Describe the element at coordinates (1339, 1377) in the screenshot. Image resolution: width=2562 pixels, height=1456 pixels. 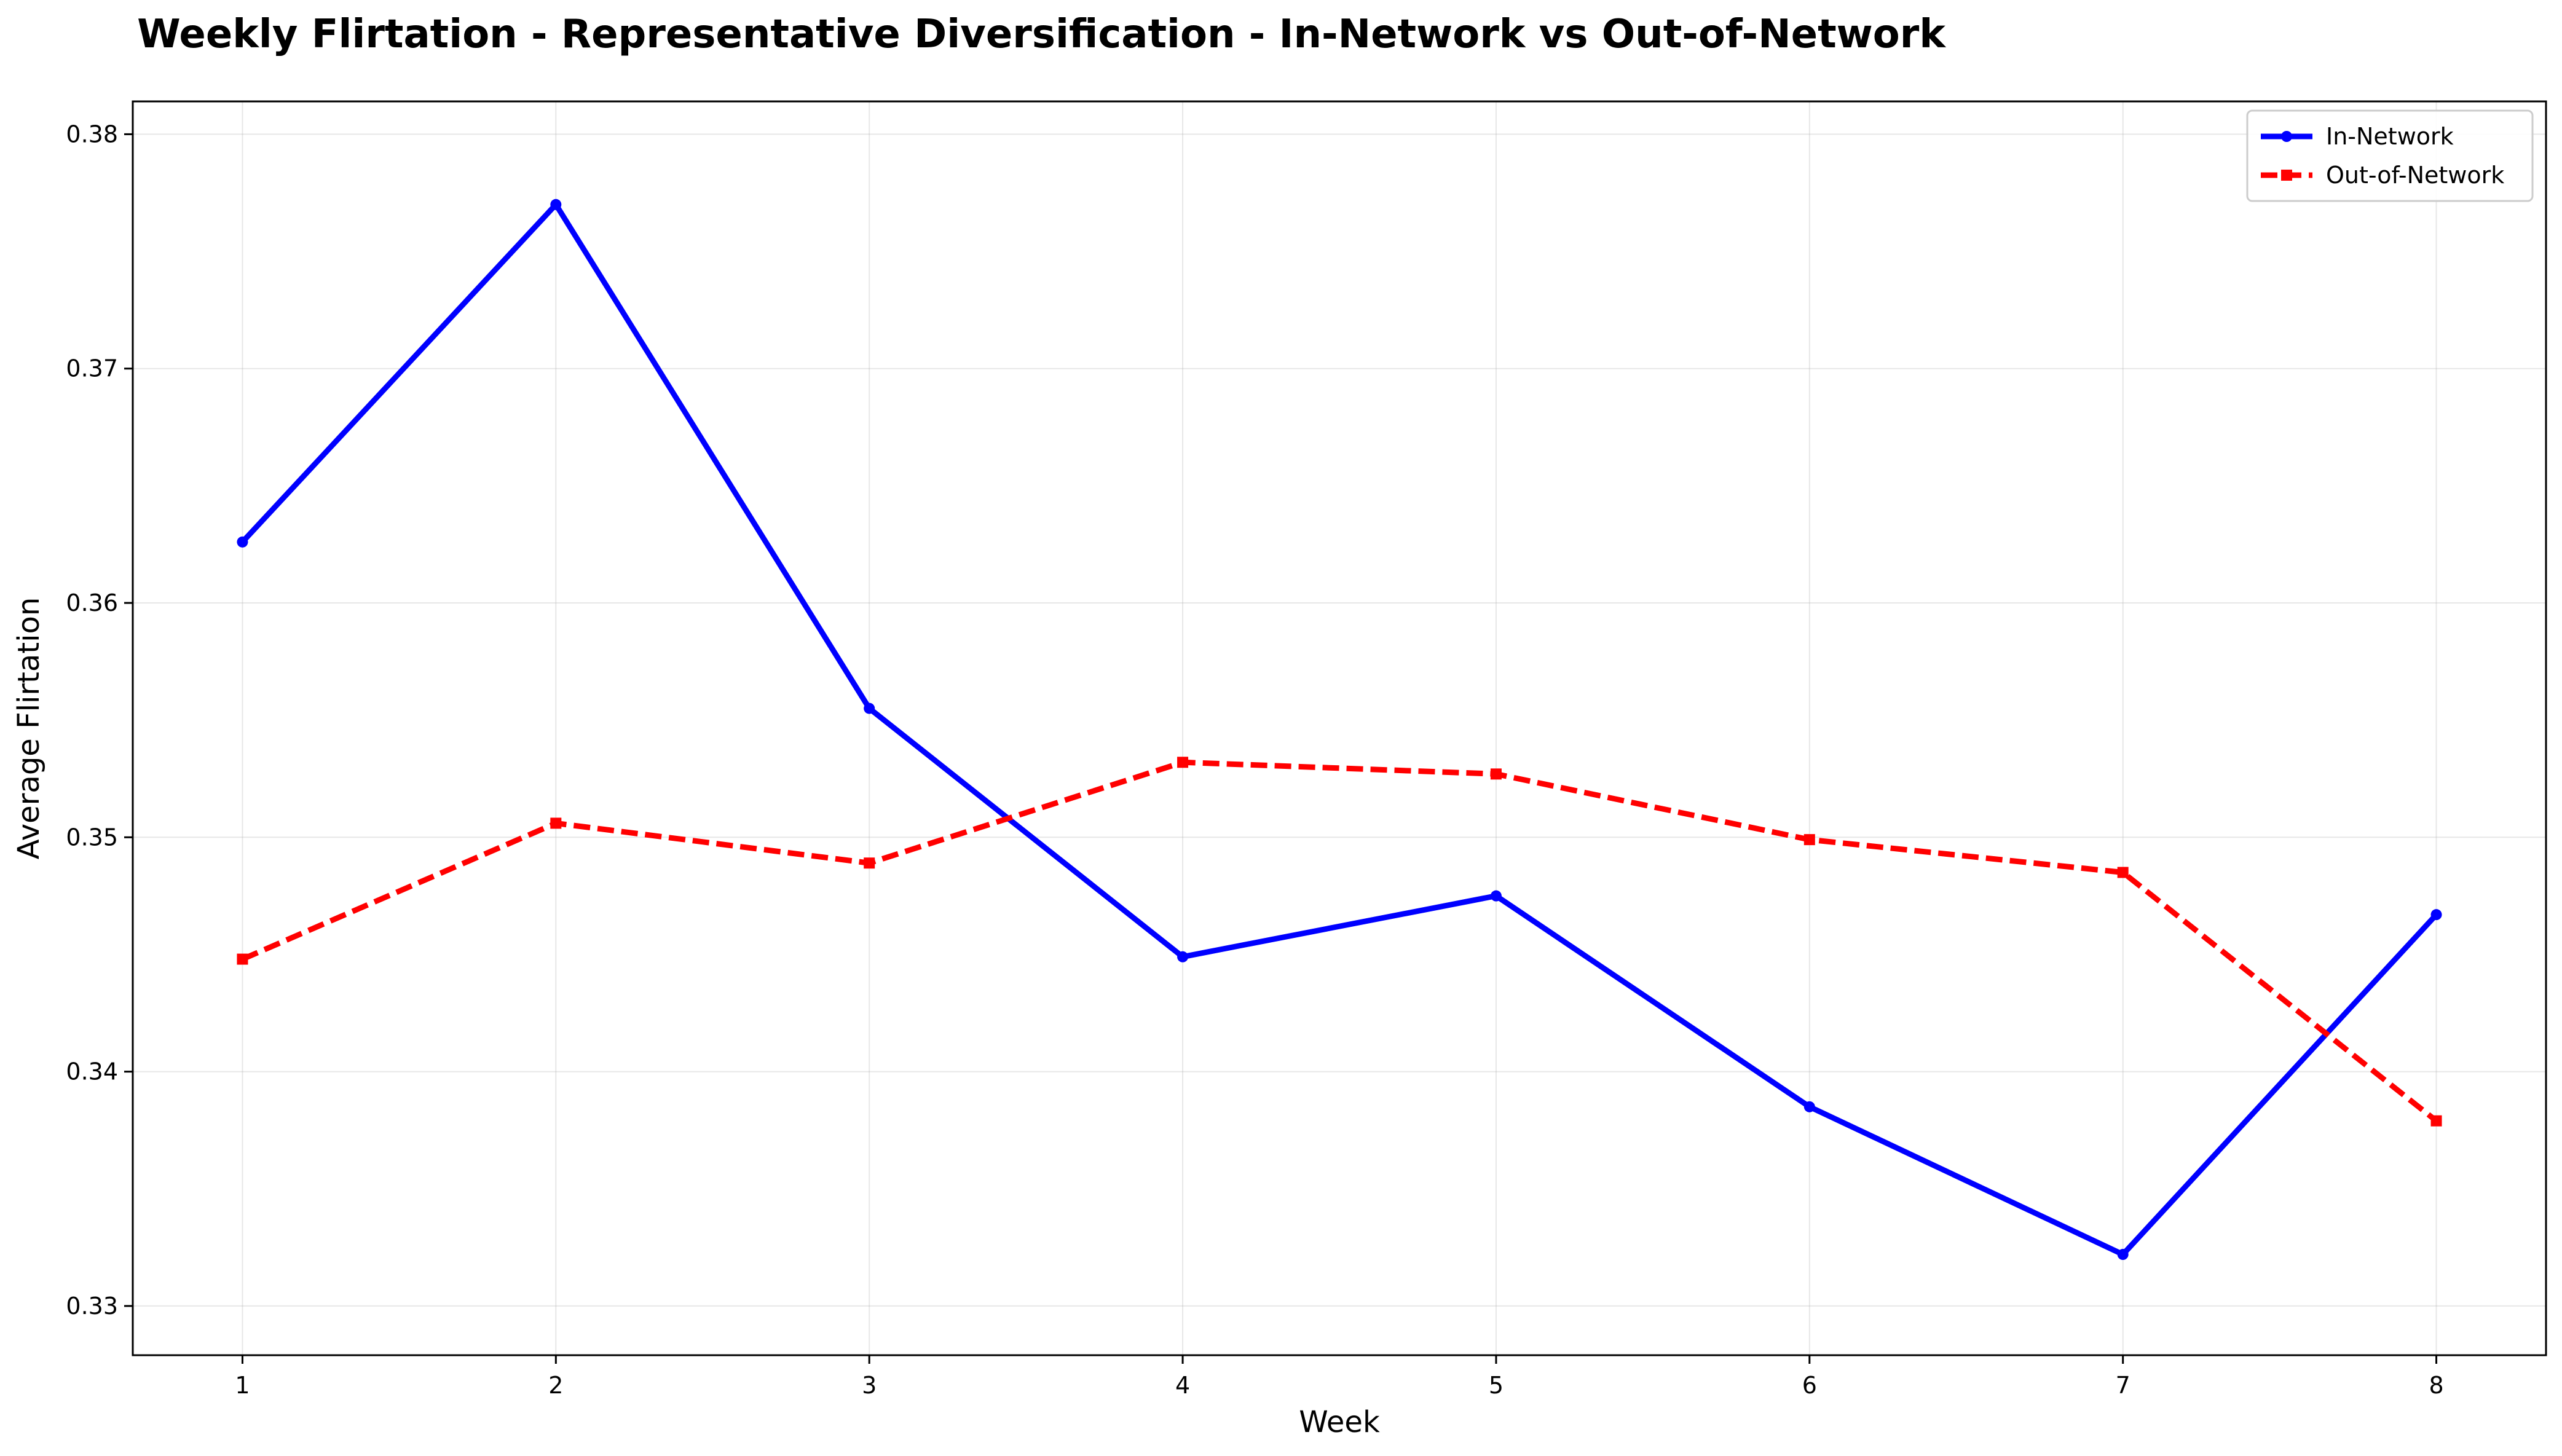
I see `x-axis-ticks: 1 2 3 4 5 6 7 8` at that location.